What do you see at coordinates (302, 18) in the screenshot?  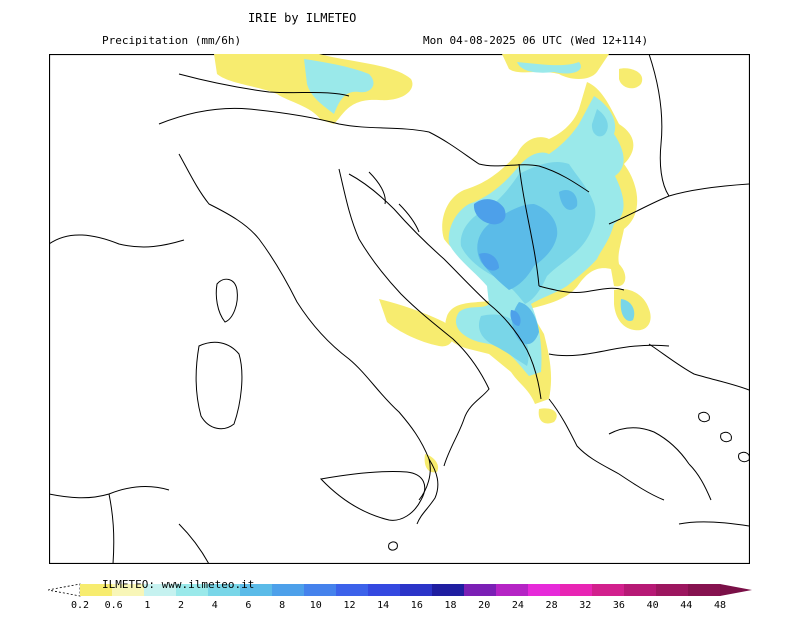 I see `chart-title: IRIE by ILMETEO` at bounding box center [302, 18].